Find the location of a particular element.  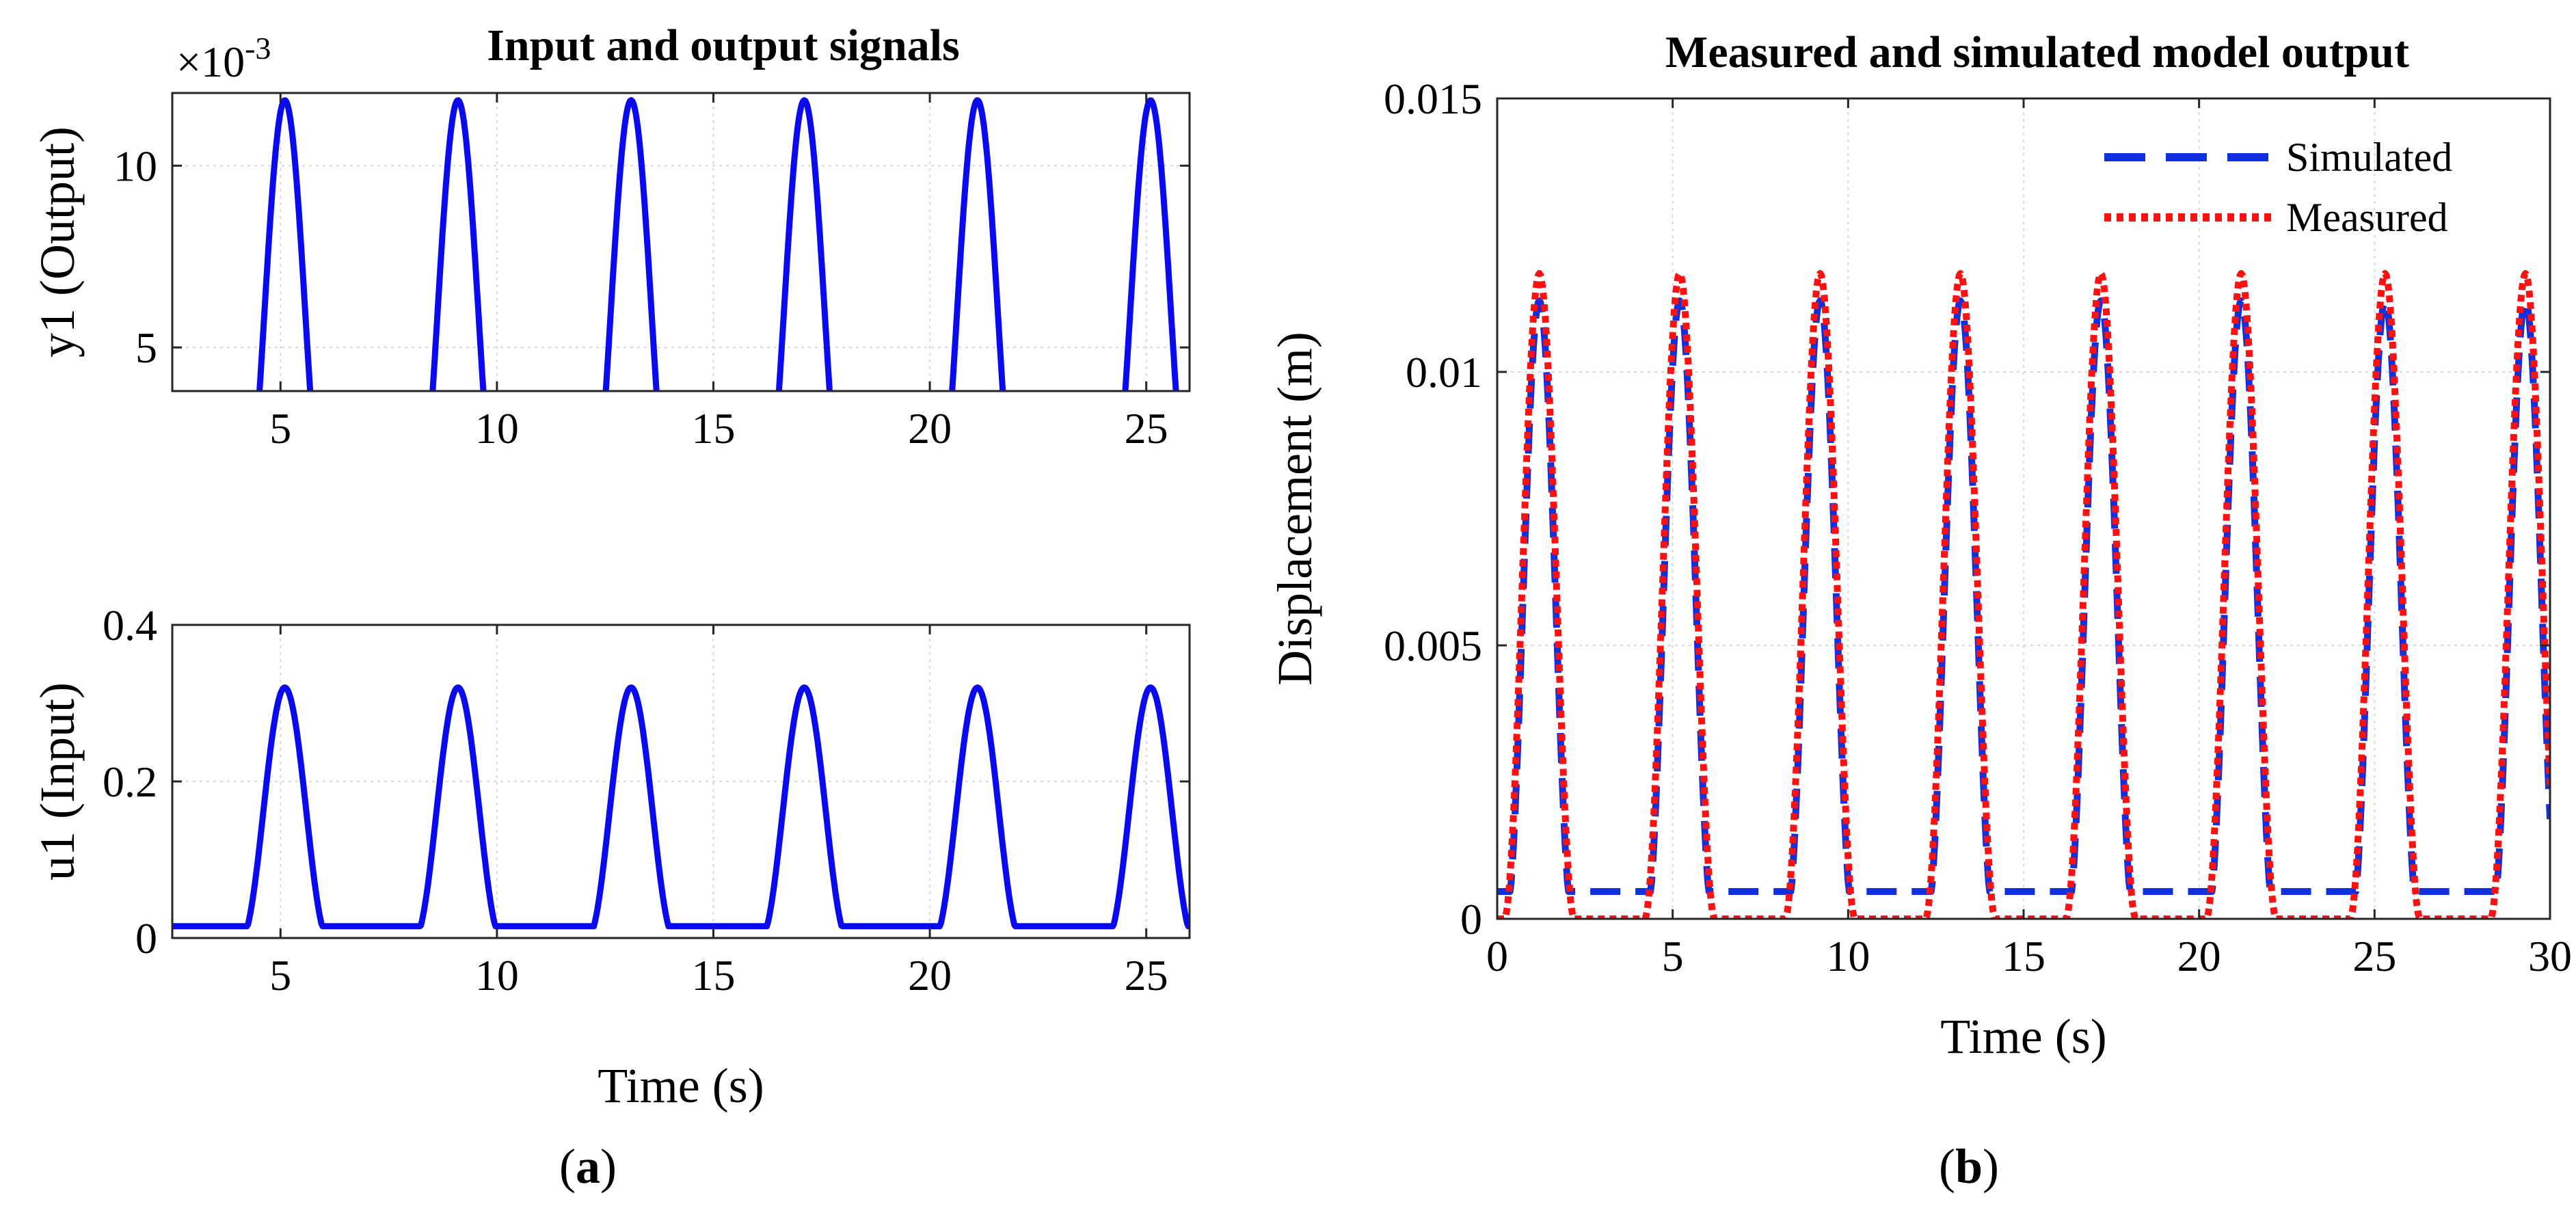

panel-label-b: (b) is located at coordinates (1969, 1166).